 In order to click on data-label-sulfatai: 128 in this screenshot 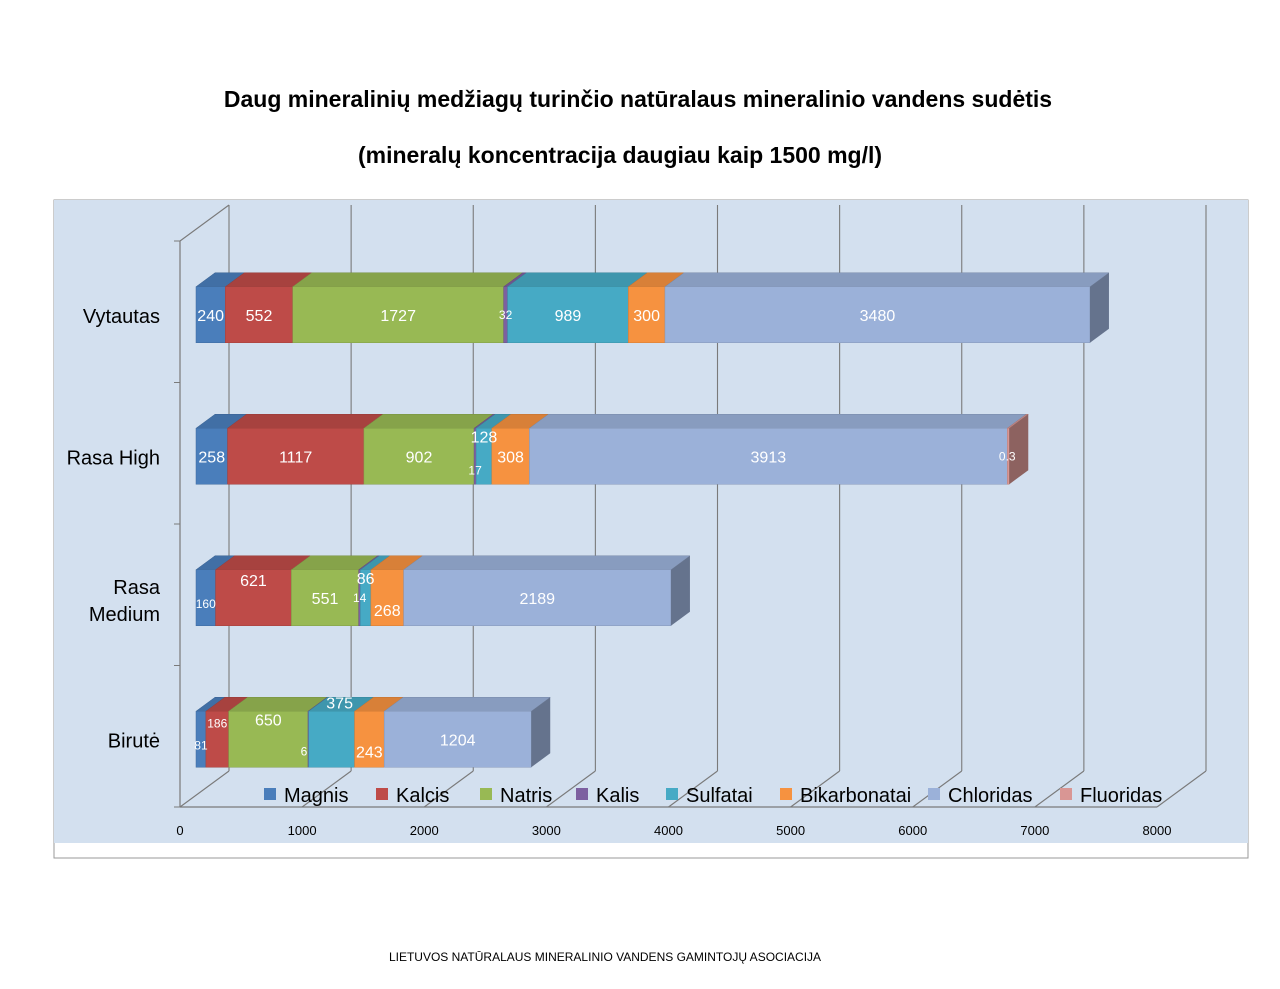, I will do `click(484, 437)`.